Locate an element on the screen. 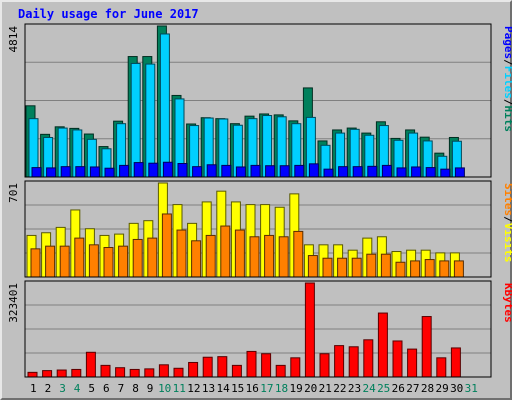 Image resolution: width=512 pixels, height=400 pixels. x-tick-label: 13 is located at coordinates (208, 388).